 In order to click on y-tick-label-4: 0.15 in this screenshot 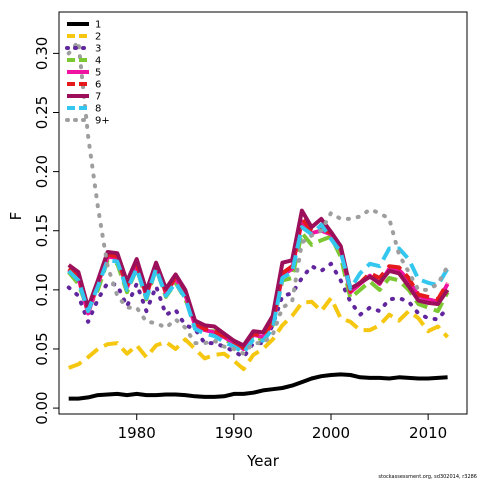, I will do `click(42, 230)`.